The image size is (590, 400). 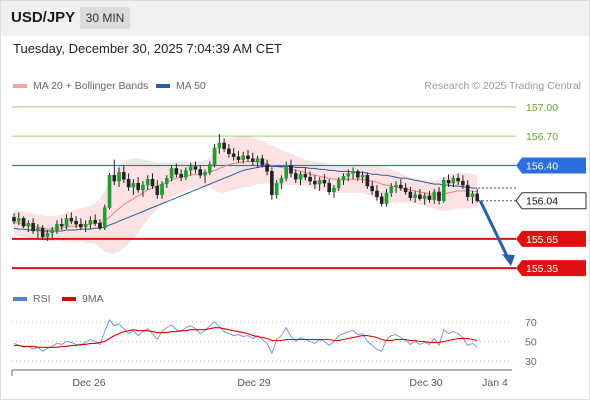 I want to click on timeframe-button: 30 MIN, so click(x=105, y=18).